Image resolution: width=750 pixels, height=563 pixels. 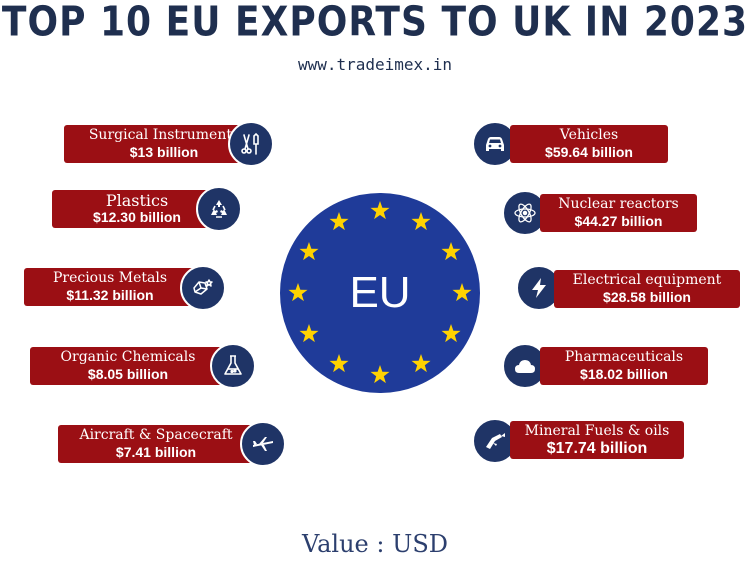 I want to click on item-value: $8.05 billion, so click(x=128, y=374).